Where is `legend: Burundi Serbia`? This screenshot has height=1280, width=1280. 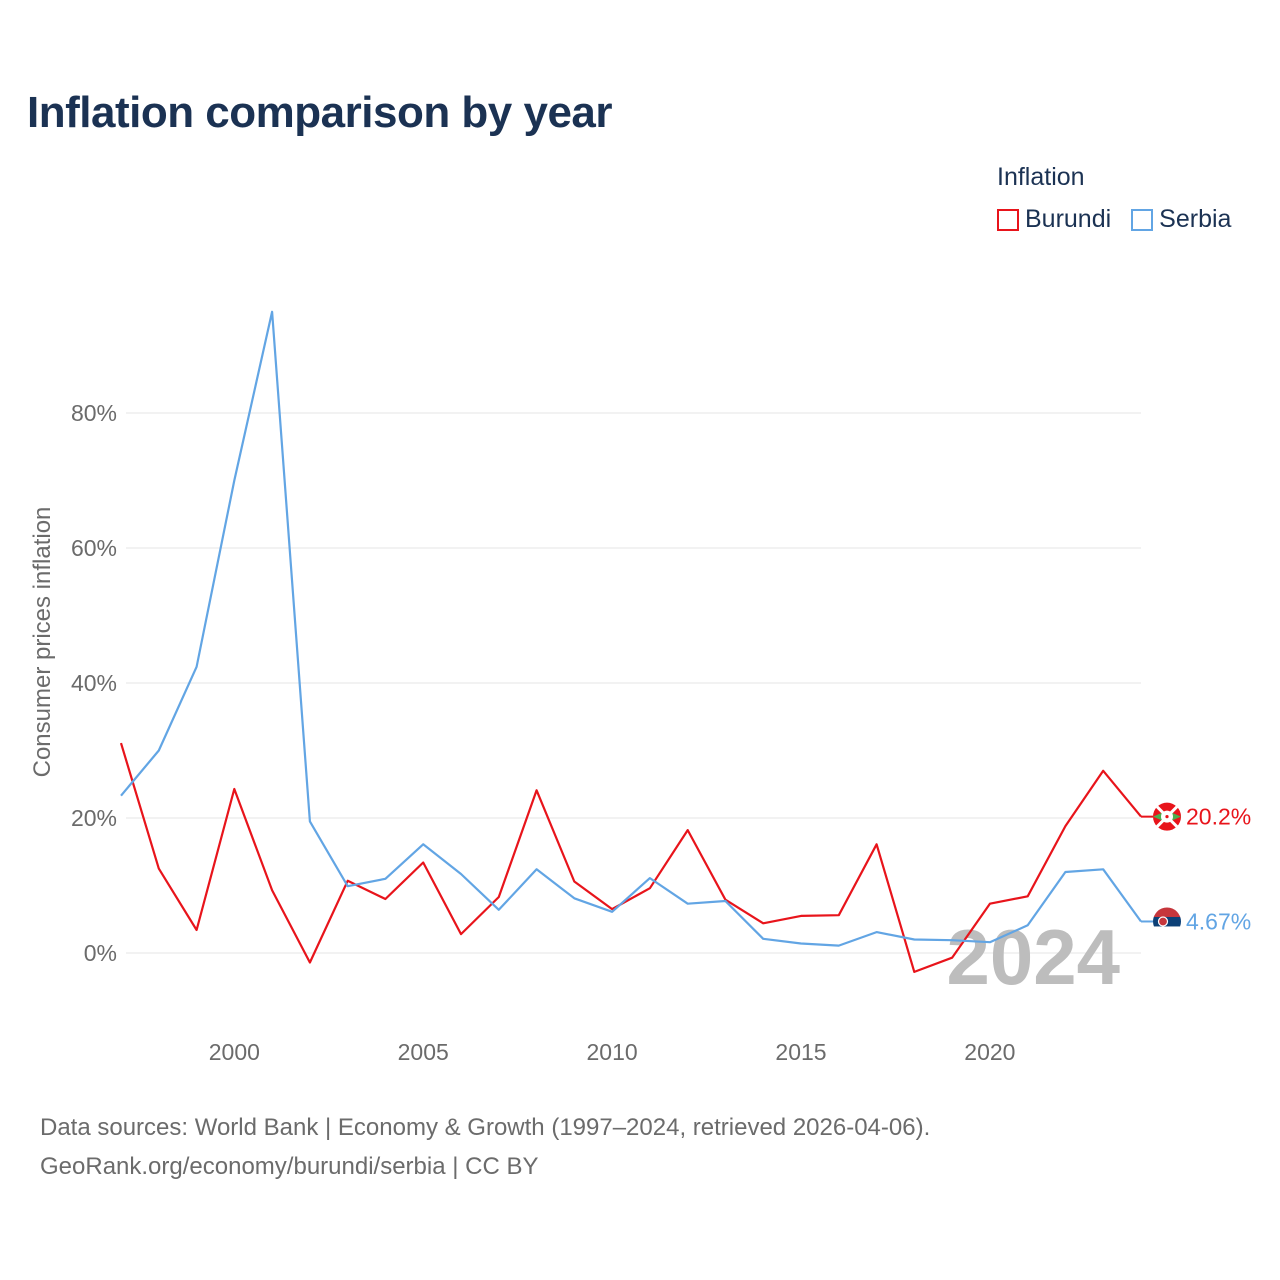
legend: Burundi Serbia is located at coordinates (1114, 219).